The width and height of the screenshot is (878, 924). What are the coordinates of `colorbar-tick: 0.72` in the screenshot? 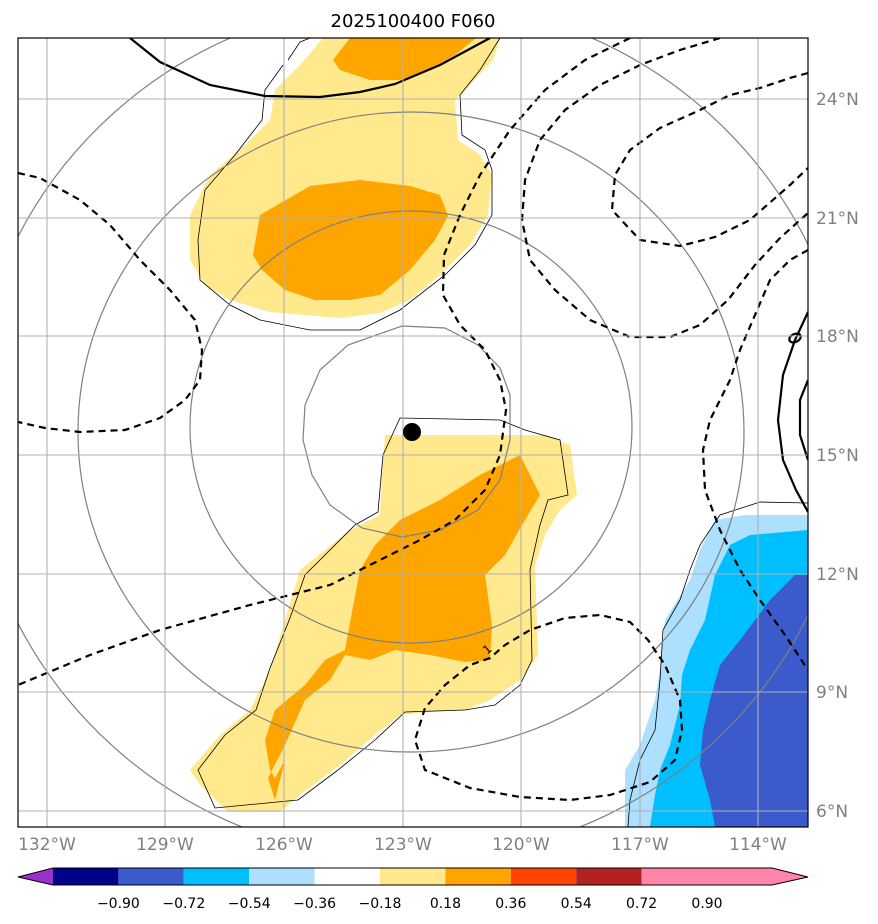 It's located at (641, 904).